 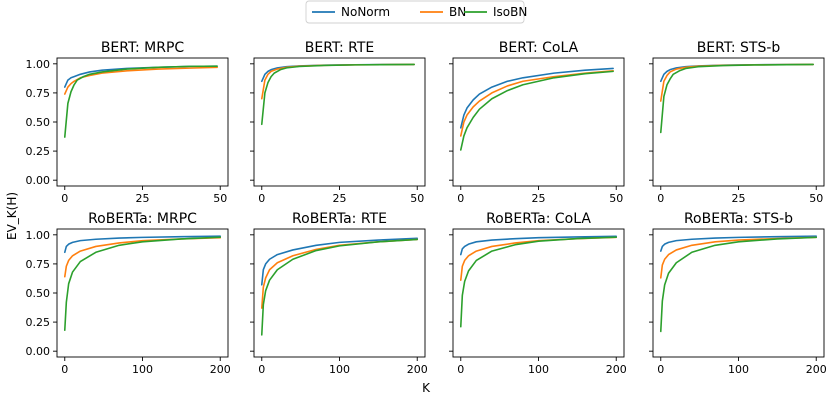 What do you see at coordinates (261, 369) in the screenshot?
I see `x-tick-label-roberta-rte-0: 0` at bounding box center [261, 369].